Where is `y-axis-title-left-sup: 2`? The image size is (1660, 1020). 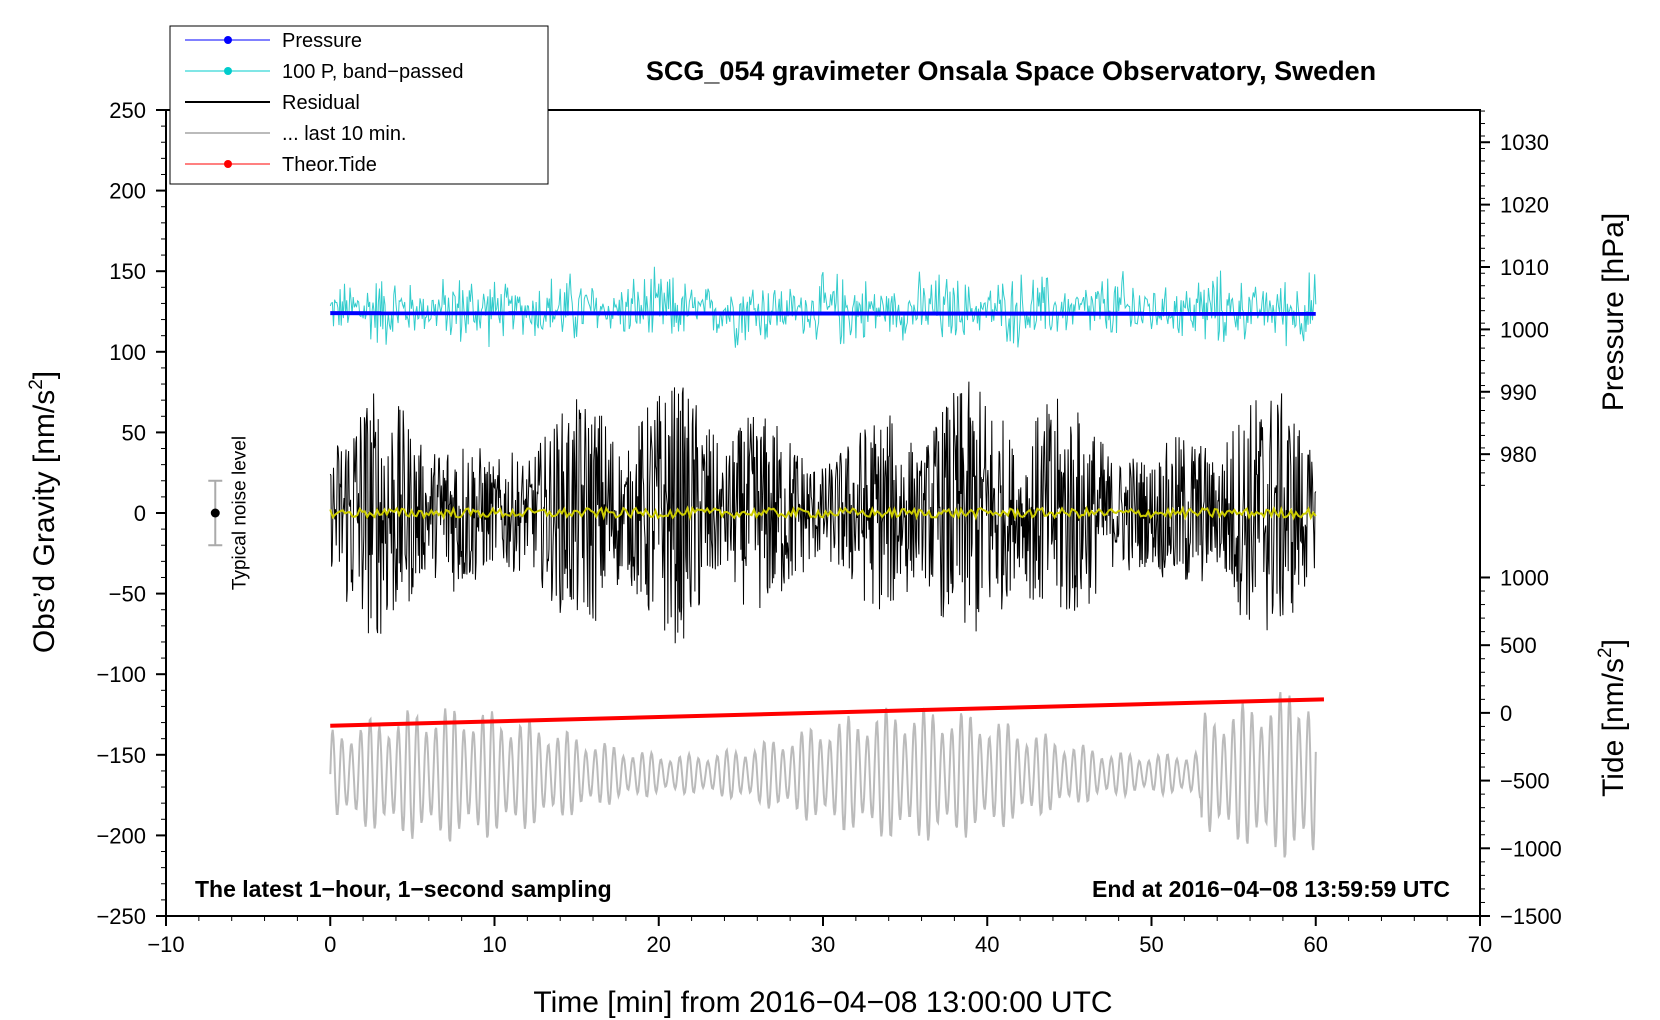 y-axis-title-left-sup: 2 is located at coordinates (36, 384).